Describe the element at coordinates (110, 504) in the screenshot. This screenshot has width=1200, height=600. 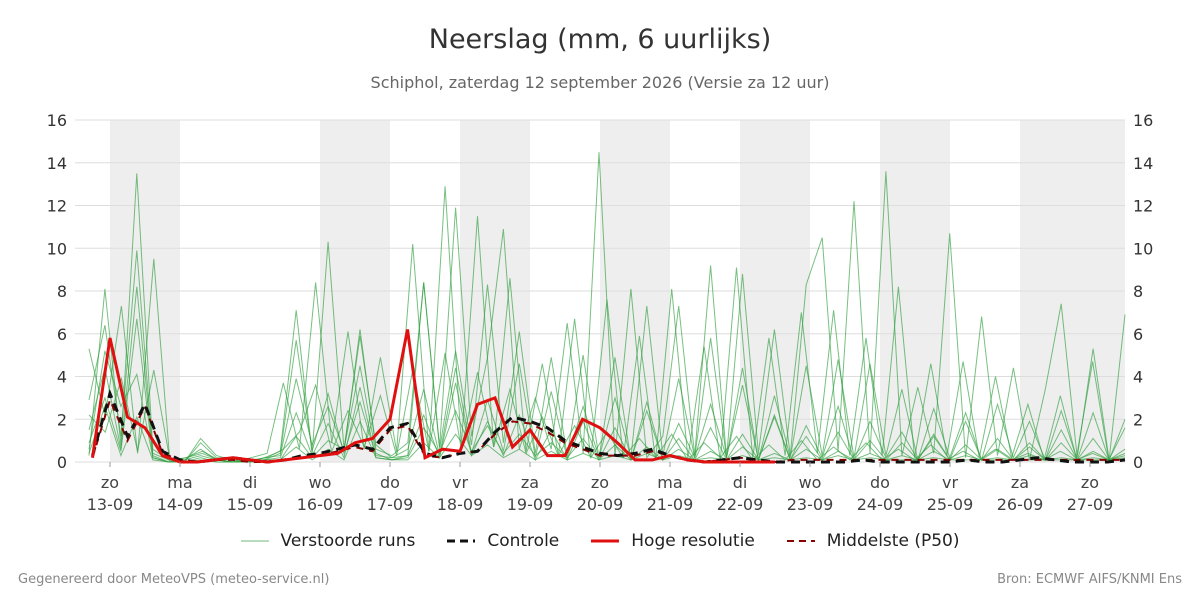
I see `xtick-date-13-09: 13-09` at that location.